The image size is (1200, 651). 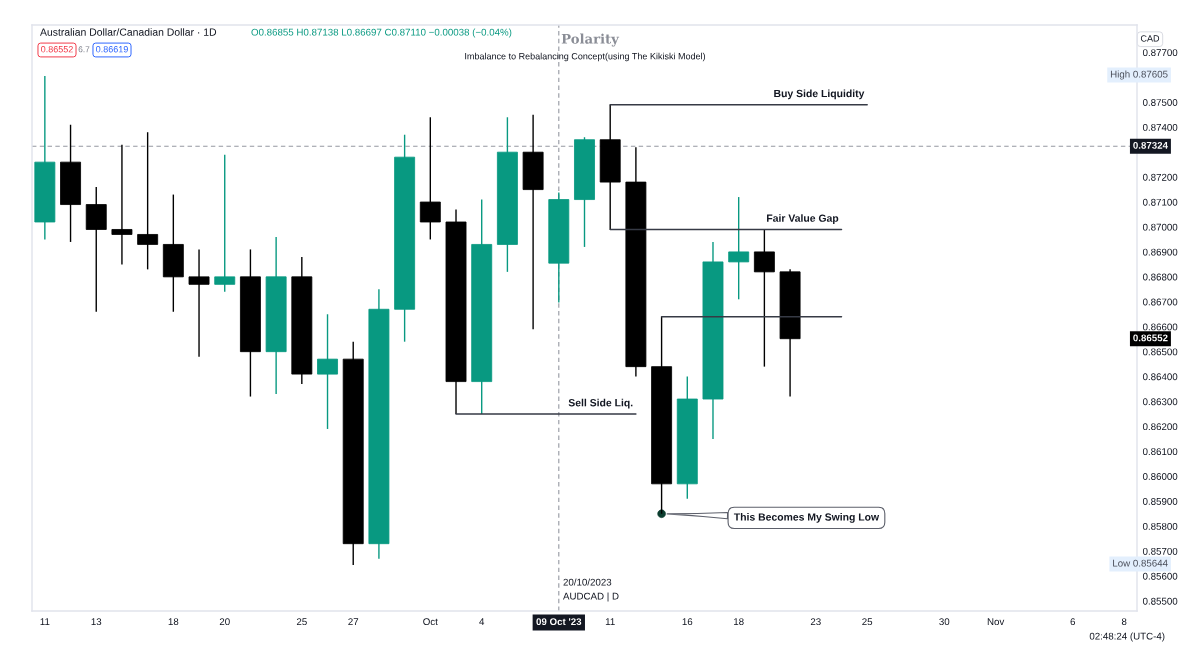 I want to click on y-axis-title: CAD, so click(x=1150, y=38).